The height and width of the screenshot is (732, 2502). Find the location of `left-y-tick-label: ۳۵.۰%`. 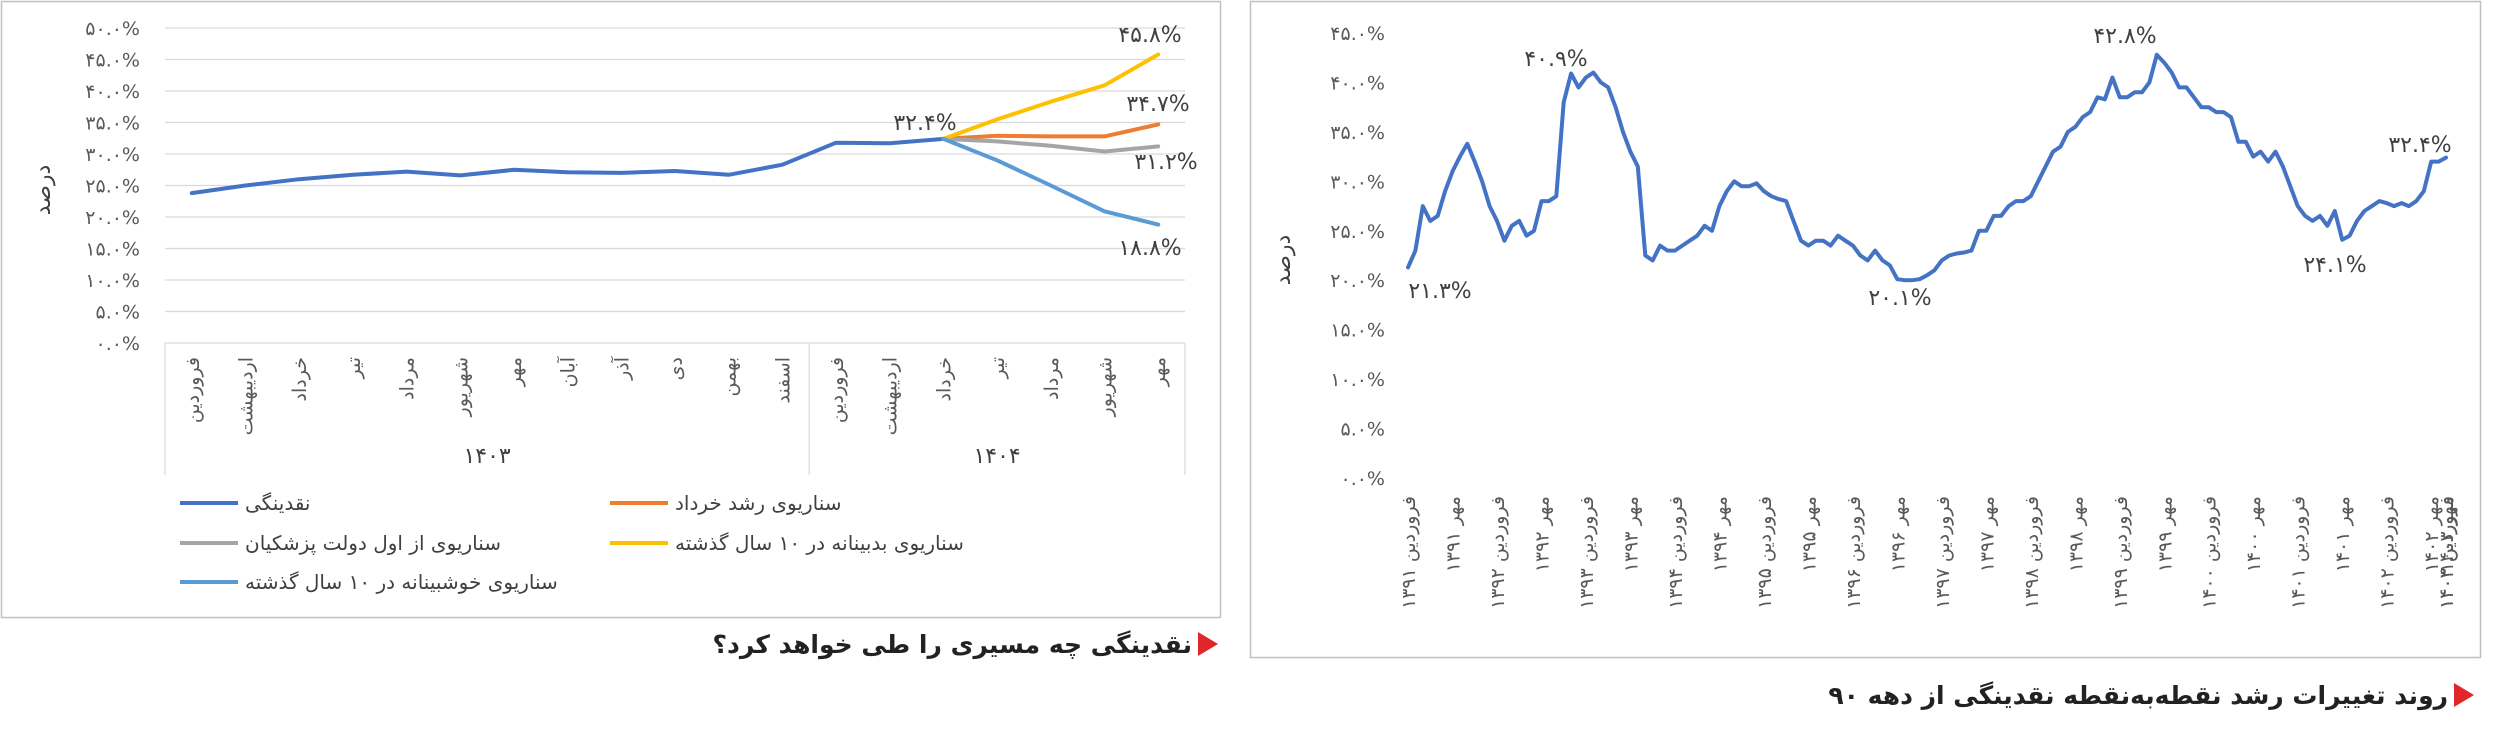

left-y-tick-label: ۳۵.۰% is located at coordinates (112, 124).